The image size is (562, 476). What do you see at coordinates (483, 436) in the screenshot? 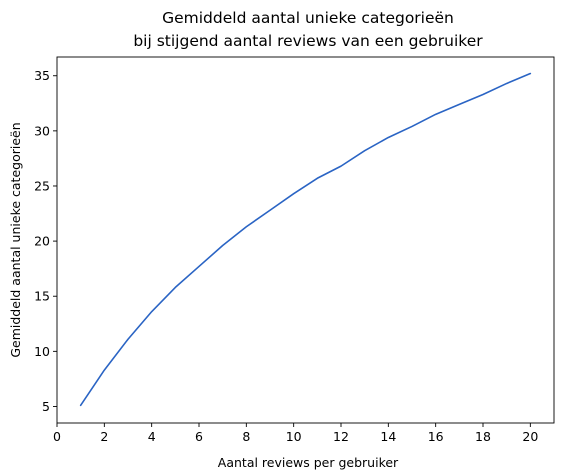
I see `x-tick-label-18: 18` at bounding box center [483, 436].